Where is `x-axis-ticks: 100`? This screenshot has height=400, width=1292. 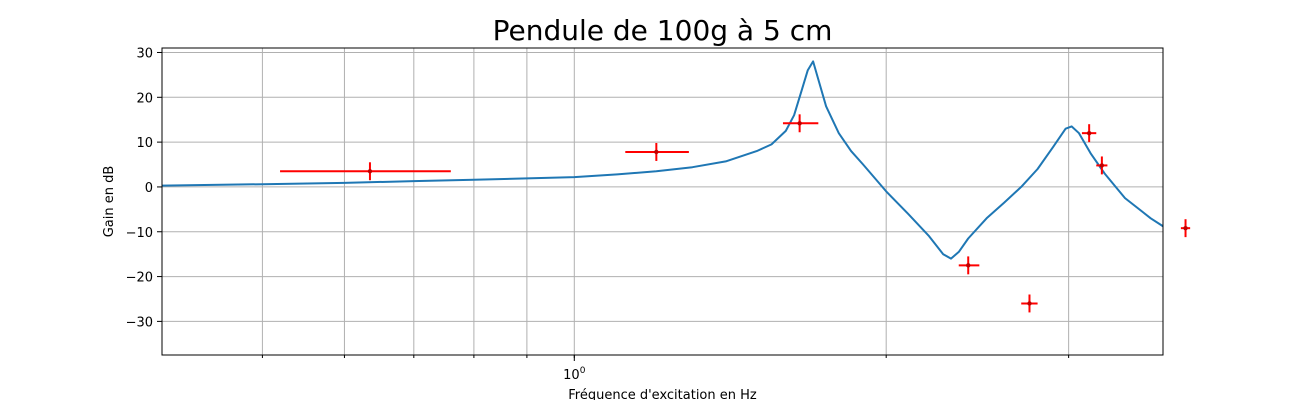 x-axis-ticks: 100 is located at coordinates (665, 369).